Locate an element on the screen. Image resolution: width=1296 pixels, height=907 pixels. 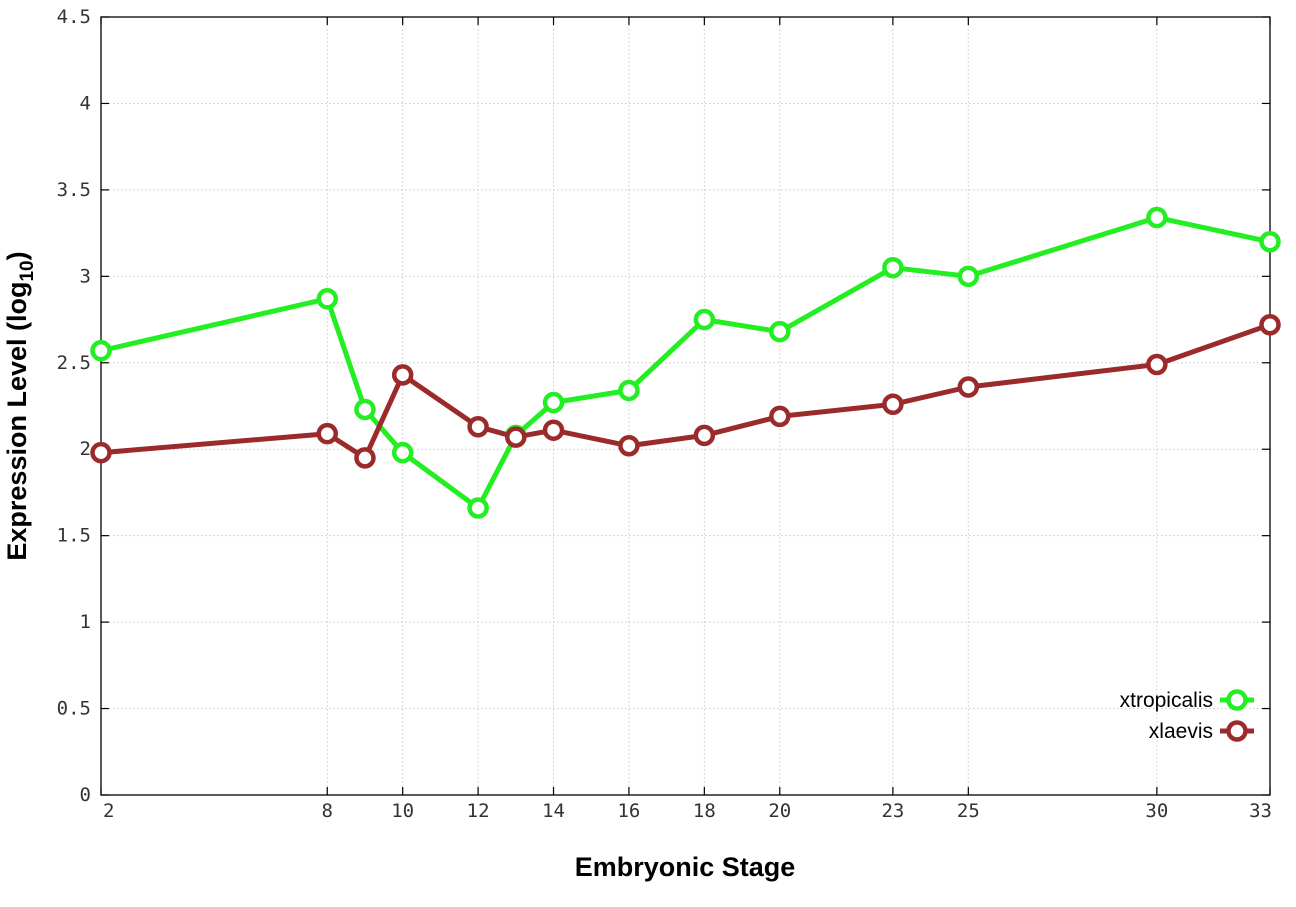
legend-label: xtropicalis is located at coordinates (1166, 700).